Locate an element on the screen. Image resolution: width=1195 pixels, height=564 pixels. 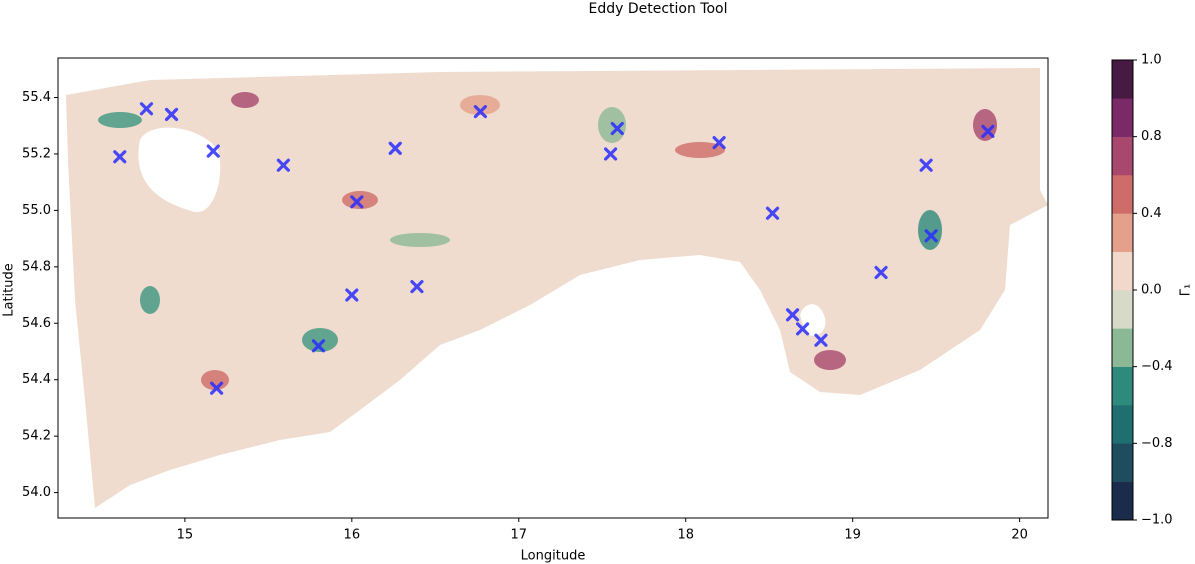
y-tick-label: 54.8 is located at coordinates (36, 266).